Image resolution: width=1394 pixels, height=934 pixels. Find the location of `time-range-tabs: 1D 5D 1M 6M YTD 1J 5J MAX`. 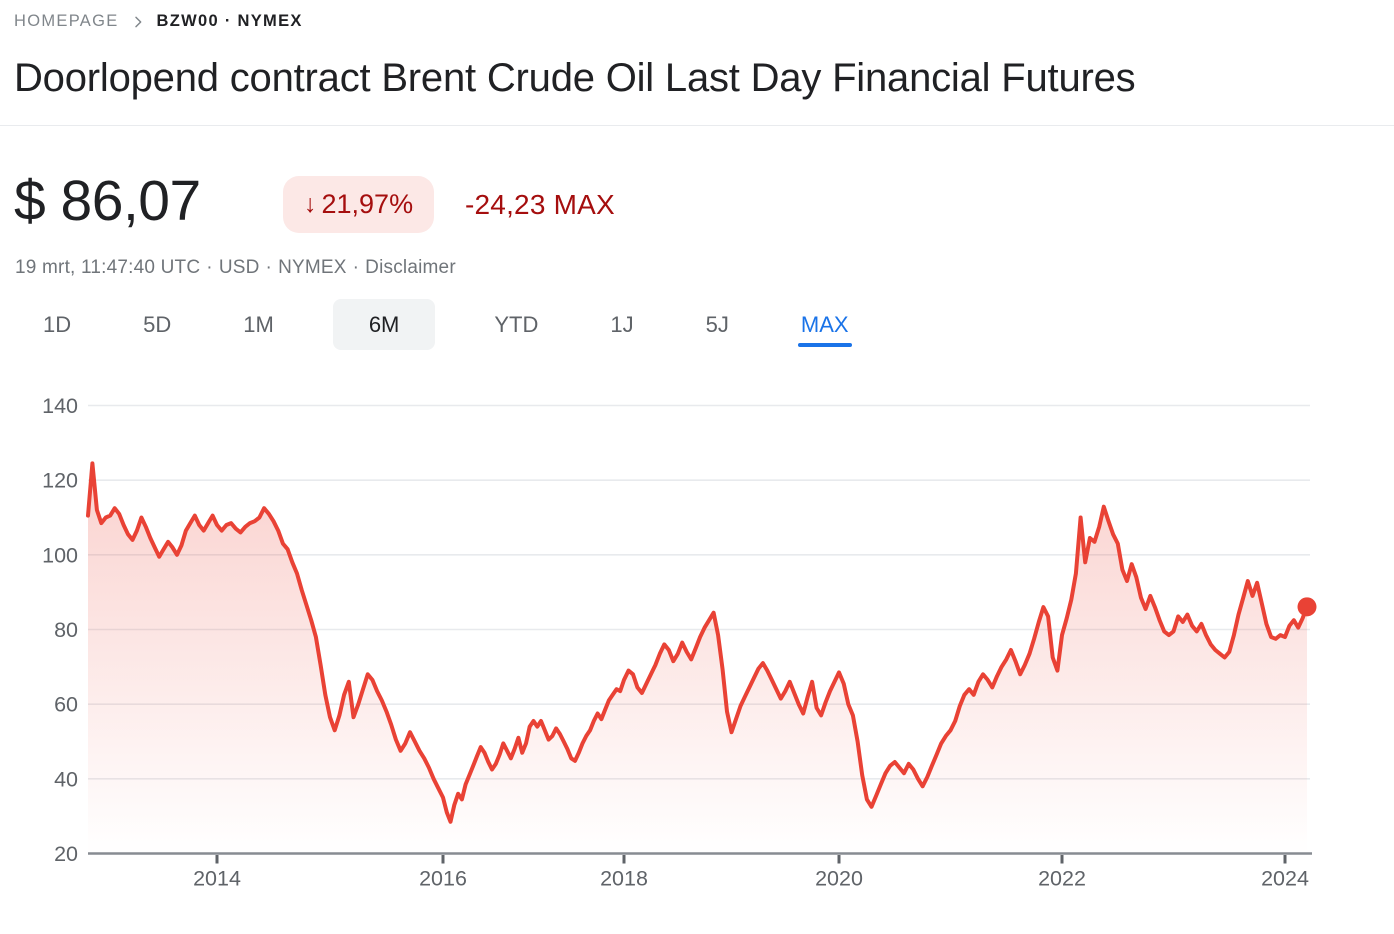

time-range-tabs: 1D 5D 1M 6M YTD 1J 5J MAX is located at coordinates (446, 324).